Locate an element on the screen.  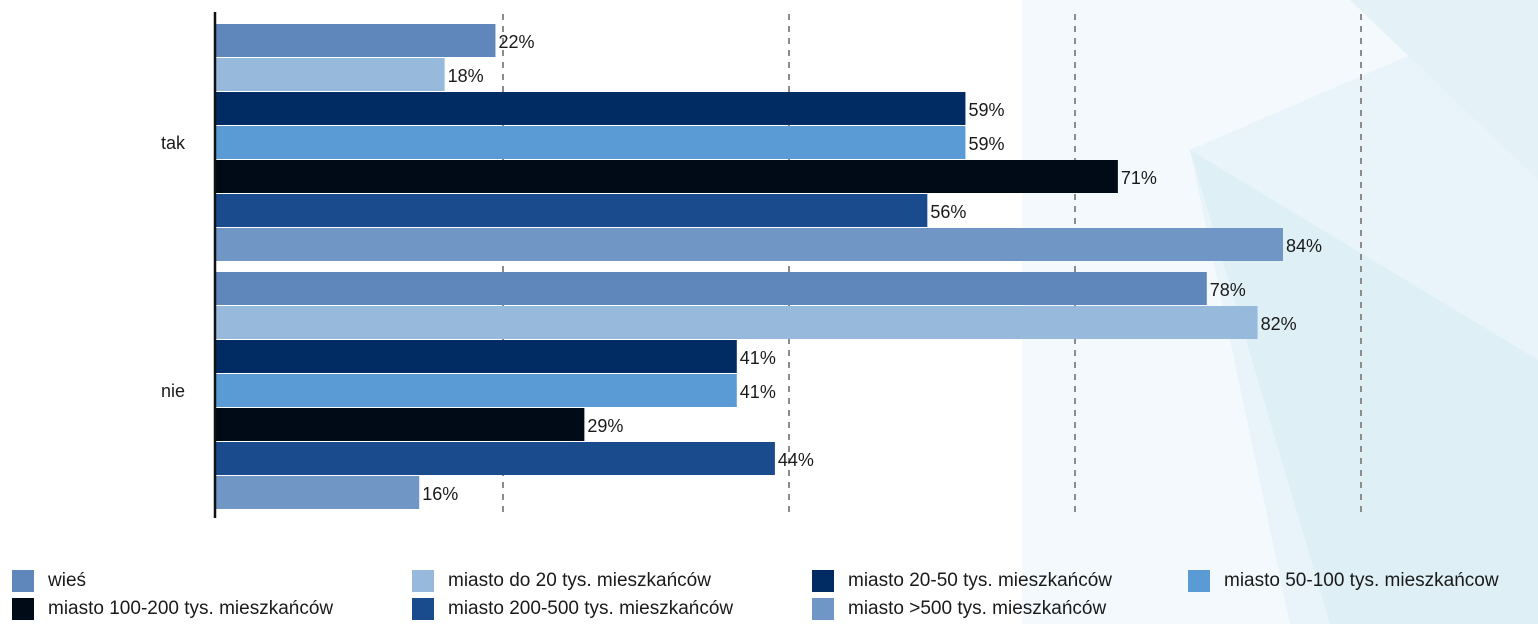
bar-value-label: 56% is located at coordinates (948, 212).